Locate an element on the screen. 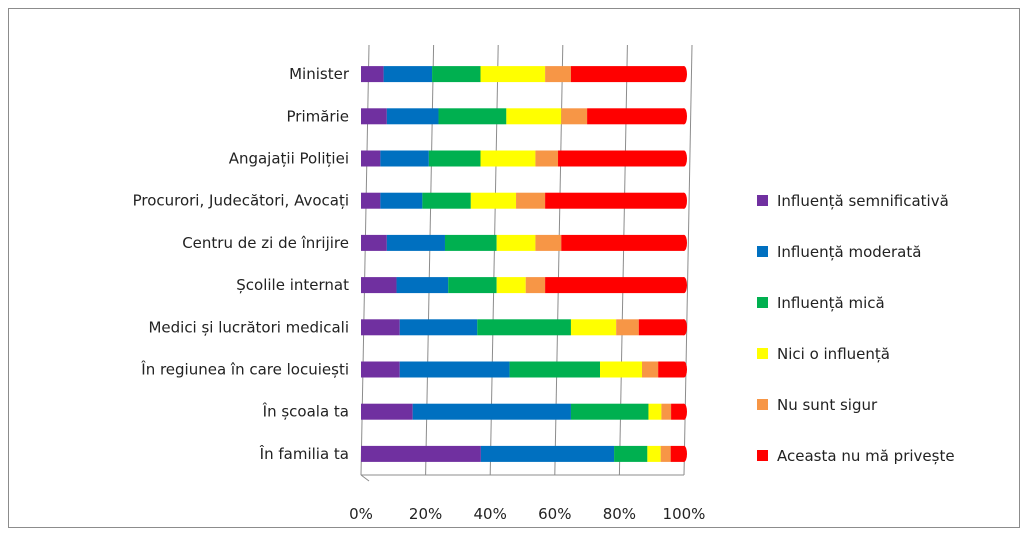 The height and width of the screenshot is (537, 1030). legend-label: Influență mică is located at coordinates (831, 303).